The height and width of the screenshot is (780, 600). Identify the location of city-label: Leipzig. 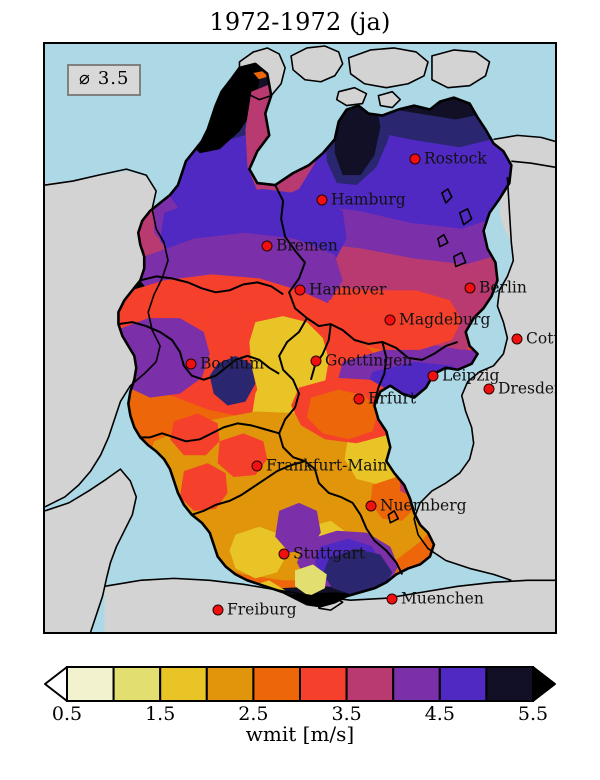
(471, 375).